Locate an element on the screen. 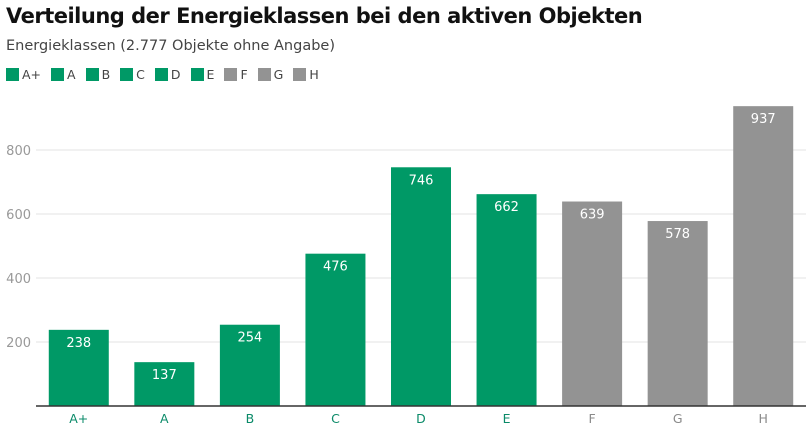 The height and width of the screenshot is (431, 811). legend-item: E is located at coordinates (202, 74).